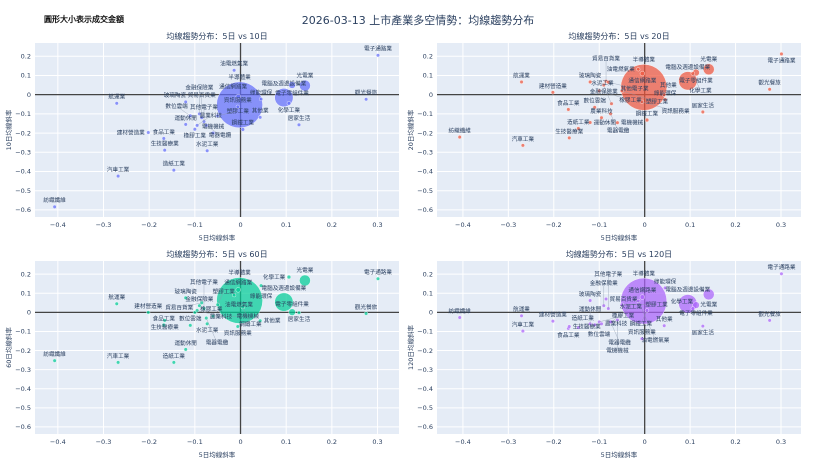  Describe the element at coordinates (521, 309) in the screenshot. I see `data-label: 航運業` at that location.